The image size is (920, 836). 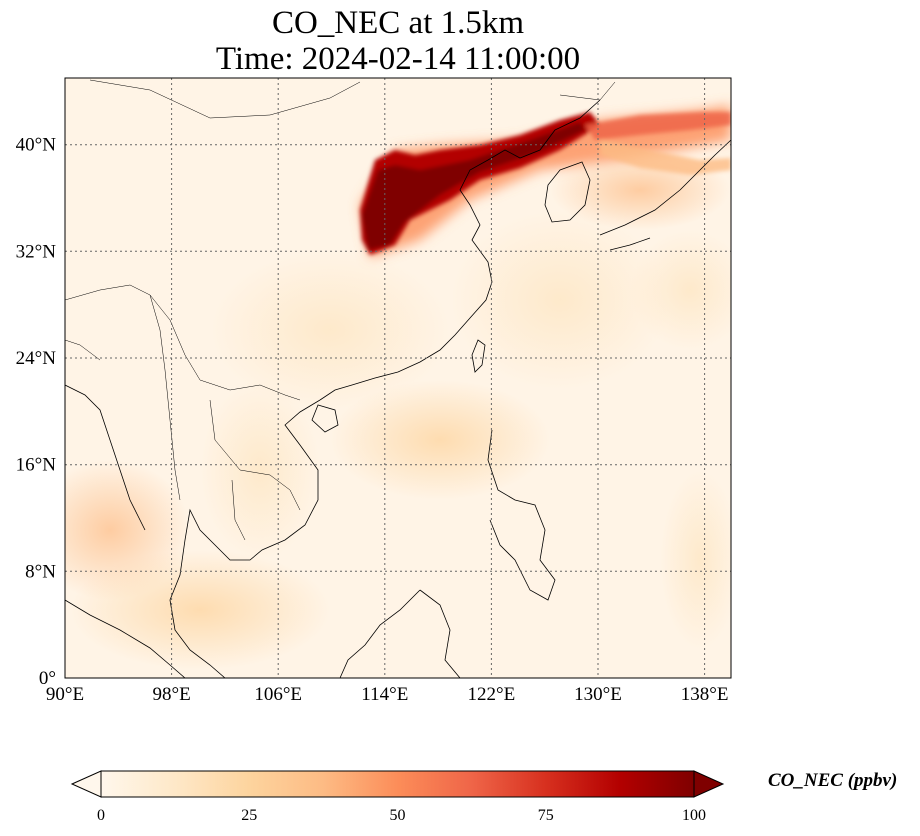 I want to click on lon-tick-label: 130°E, so click(x=598, y=694).